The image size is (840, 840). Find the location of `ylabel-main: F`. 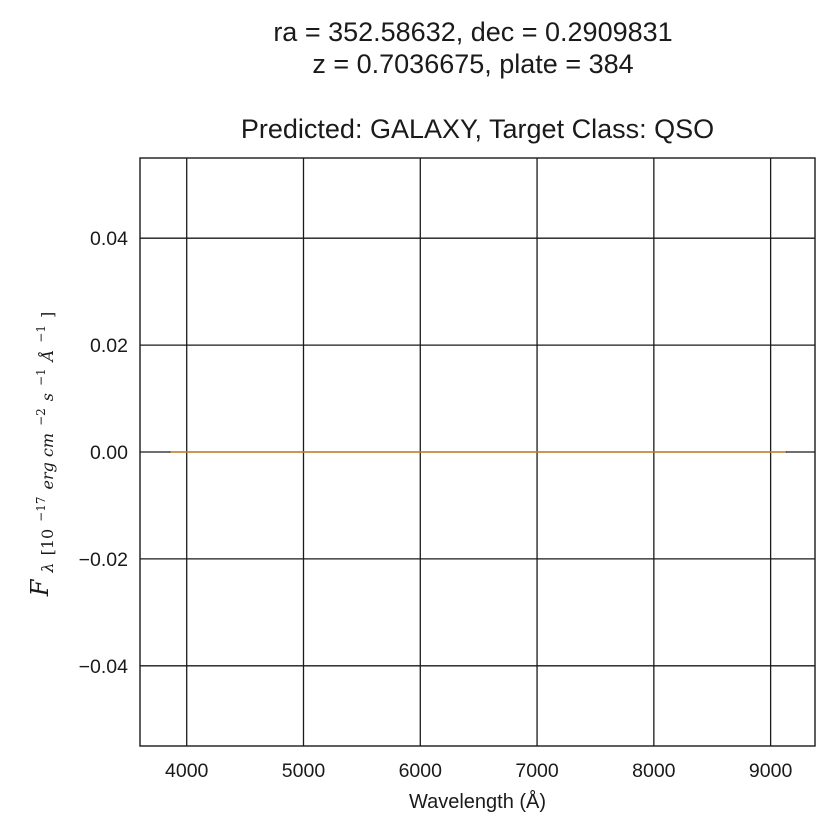

ylabel-main: F is located at coordinates (40, 587).